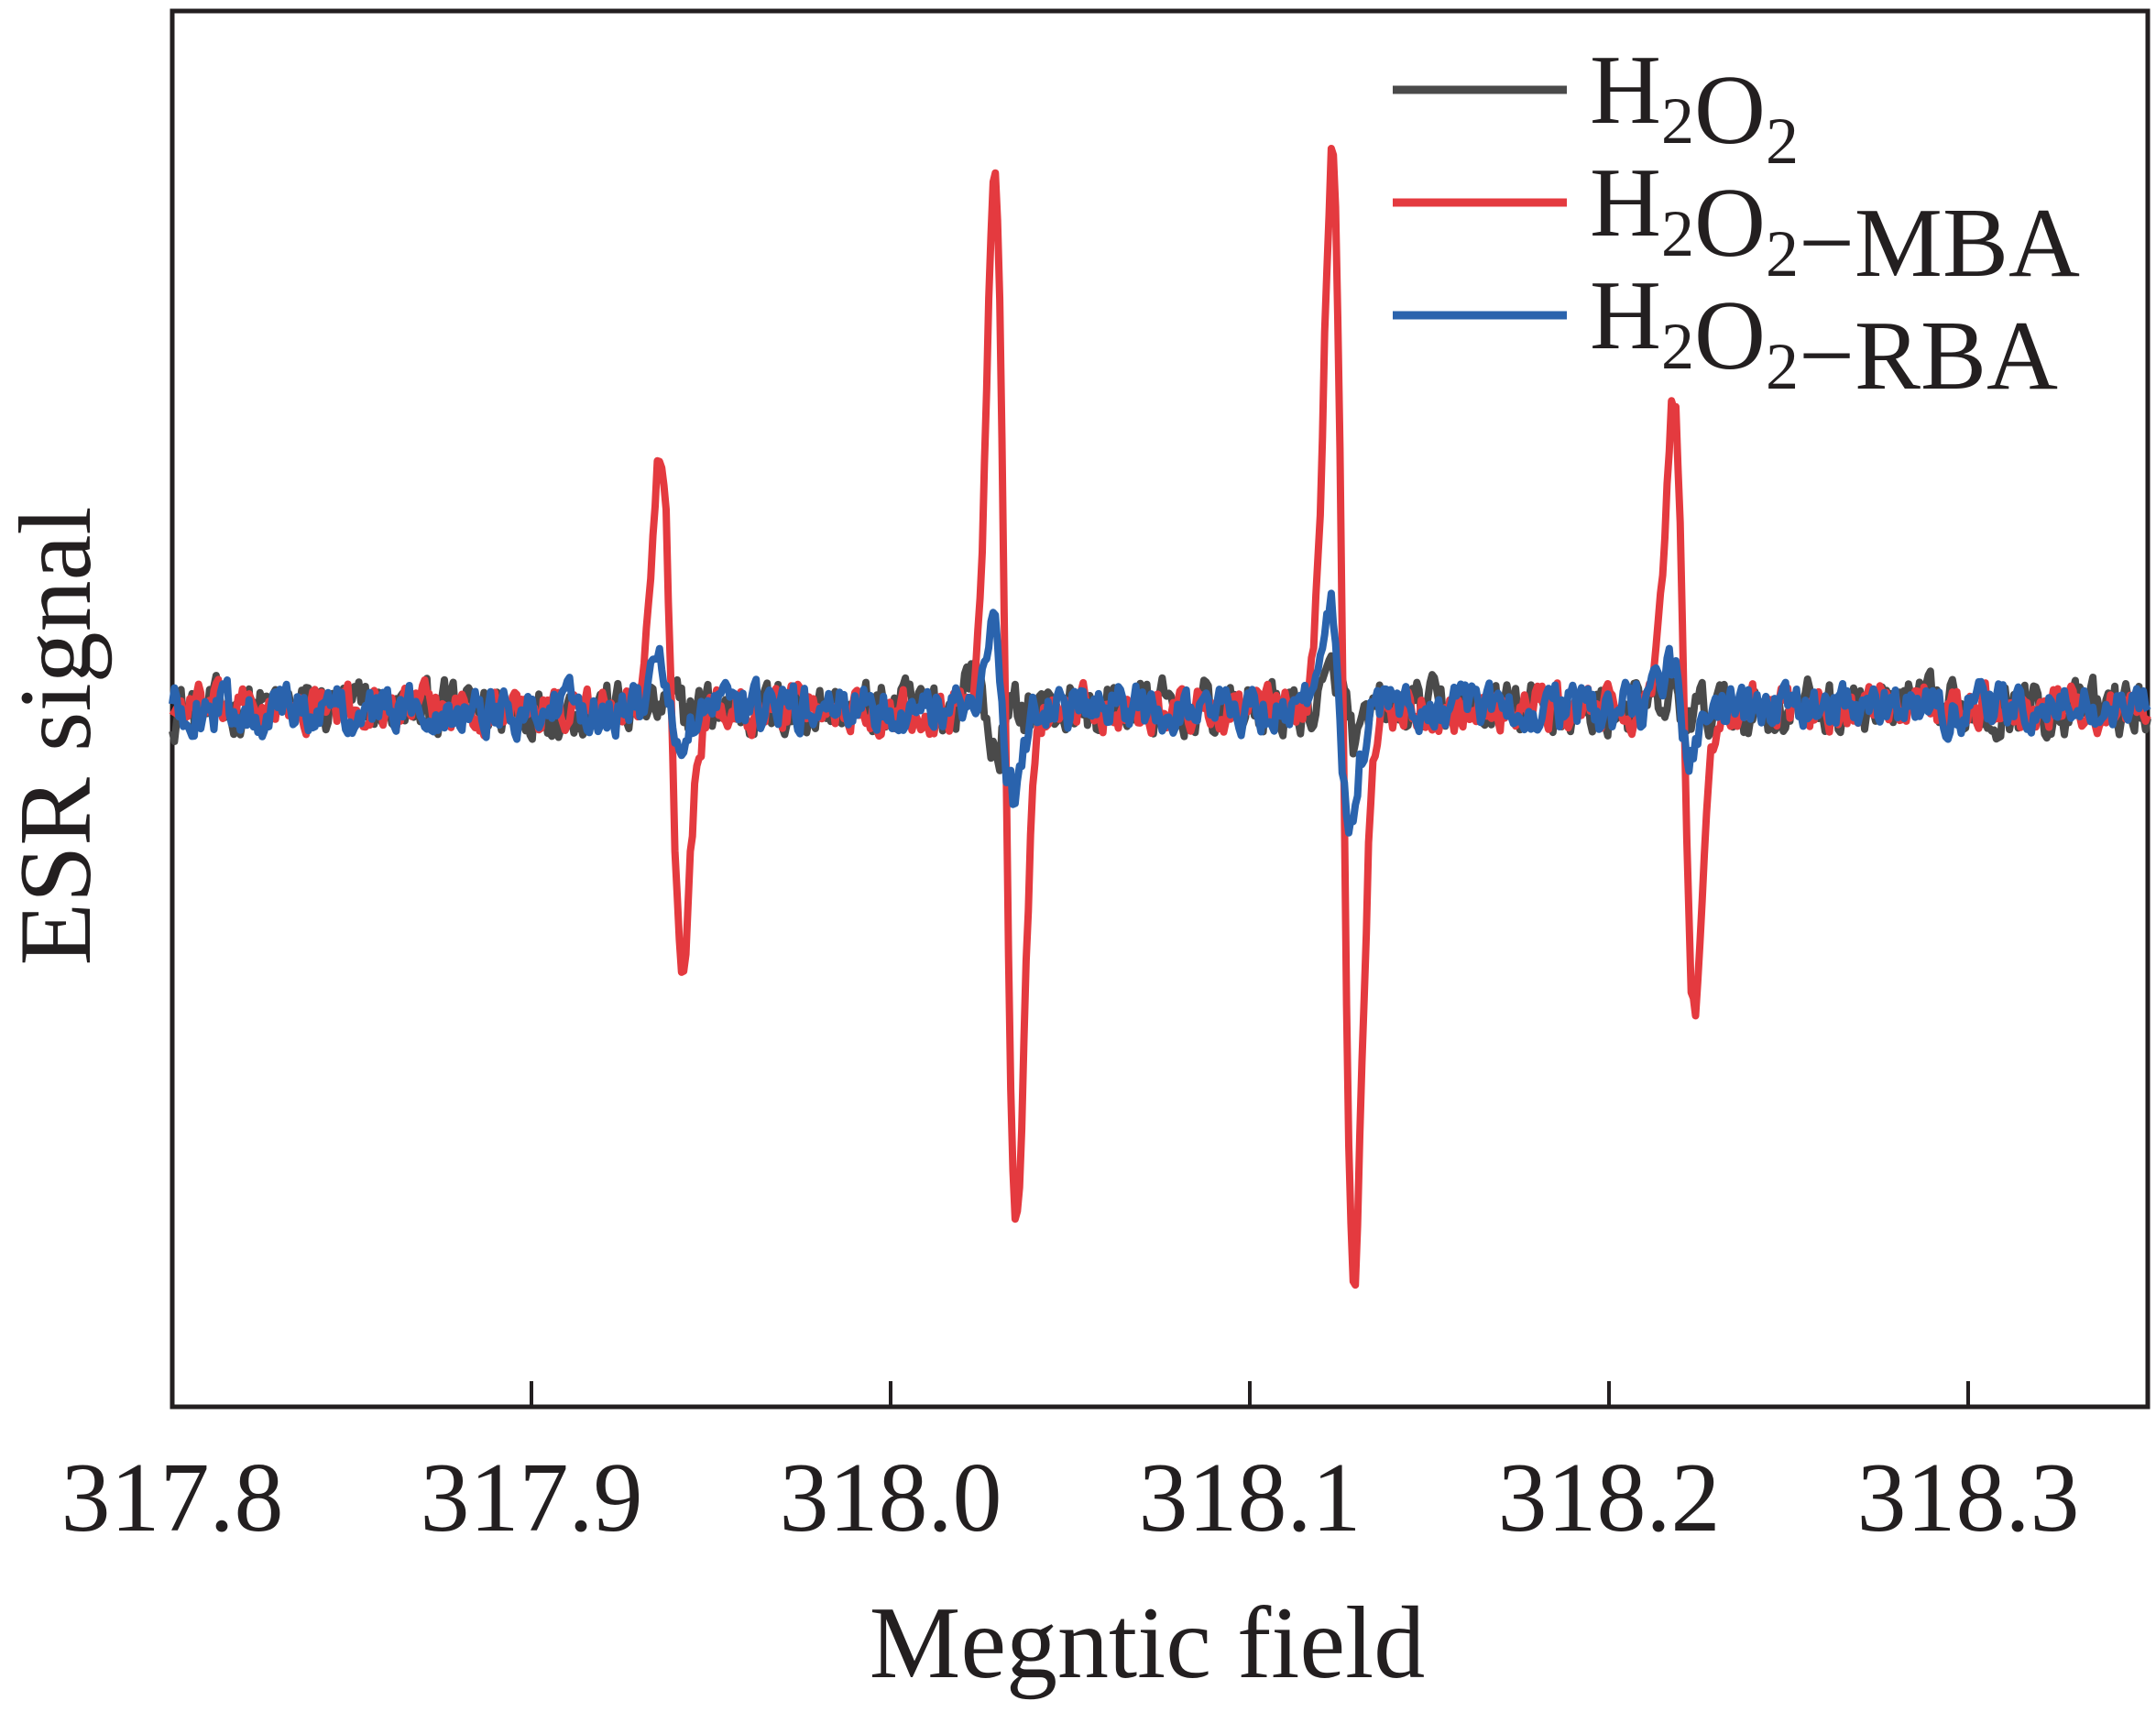 The width and height of the screenshot is (2156, 1712). I want to click on x-tick-label: 318.2, so click(1609, 1498).